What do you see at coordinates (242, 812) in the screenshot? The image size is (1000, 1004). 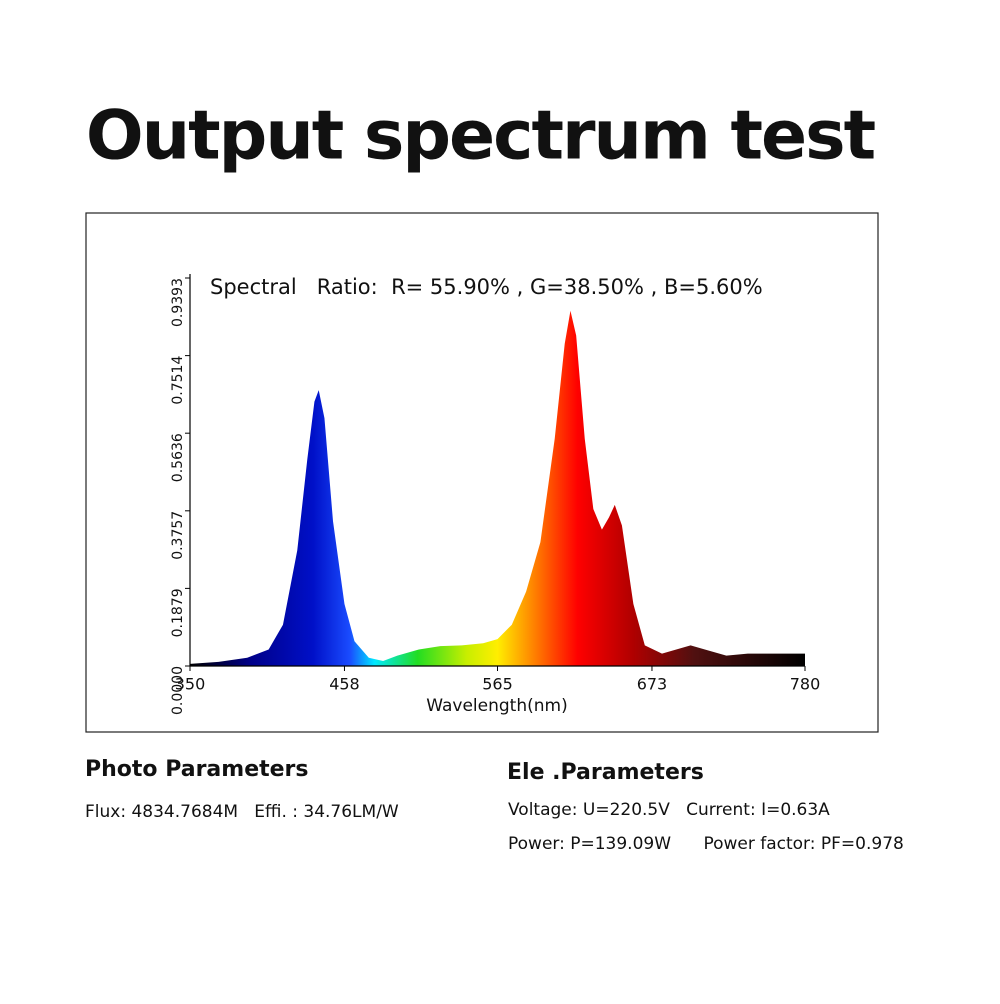 I see `photo-line: Flux: 4834.7684M Effi. : 34.76LM/W` at bounding box center [242, 812].